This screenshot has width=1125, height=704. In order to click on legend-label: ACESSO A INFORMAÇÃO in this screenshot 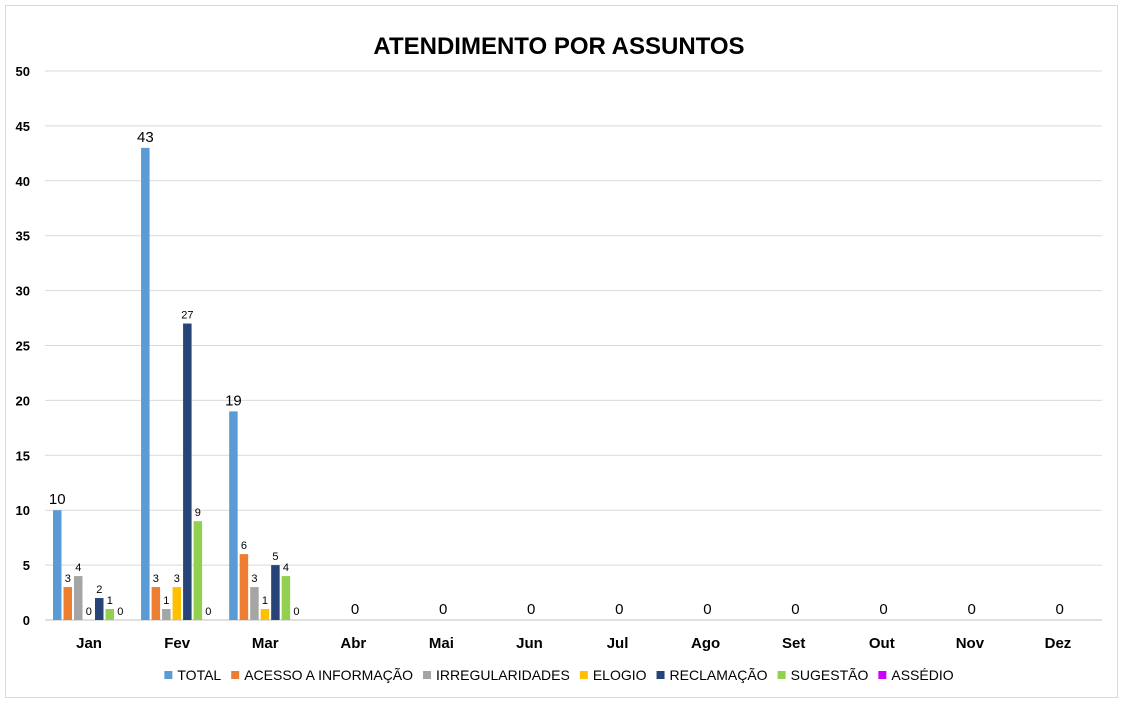, I will do `click(328, 675)`.